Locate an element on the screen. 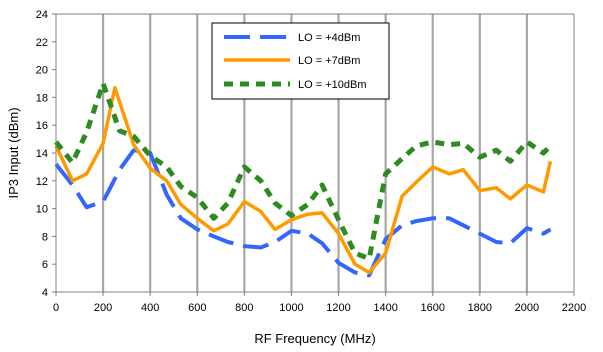 The image size is (603, 352). y-axis: 4 6 8 10 12 14 16 18 20 22 24 is located at coordinates (46, 154).